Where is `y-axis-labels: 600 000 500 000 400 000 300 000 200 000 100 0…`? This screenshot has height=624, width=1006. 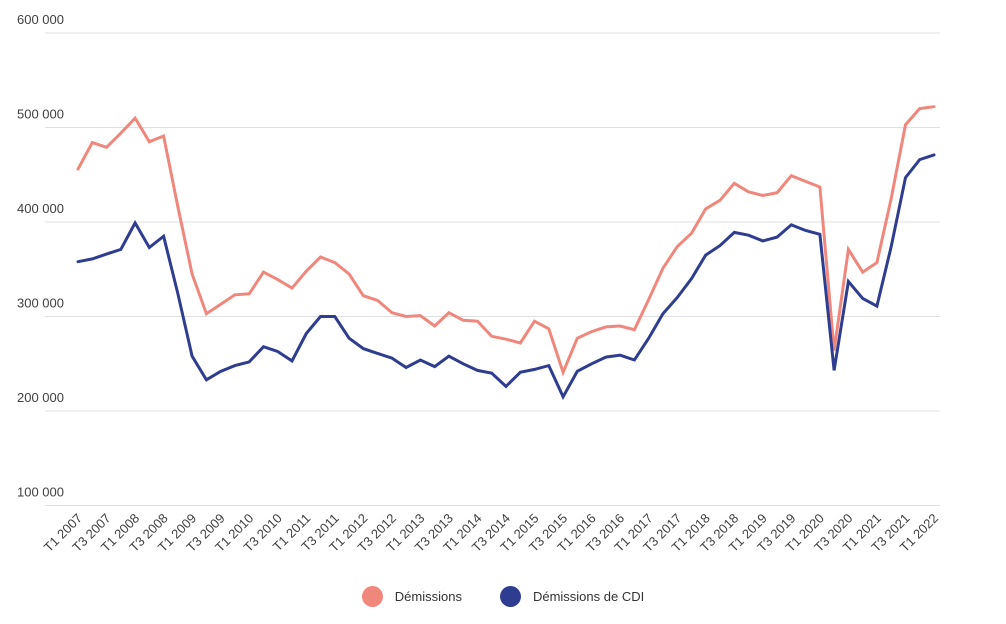
y-axis-labels: 600 000 500 000 400 000 300 000 200 000 100 0… is located at coordinates (40, 256).